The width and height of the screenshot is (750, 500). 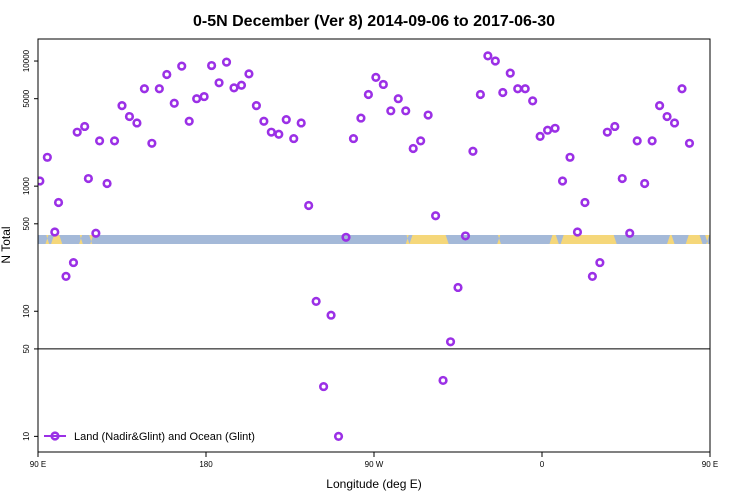 What do you see at coordinates (542, 464) in the screenshot?
I see `x-tick-label: 0` at bounding box center [542, 464].